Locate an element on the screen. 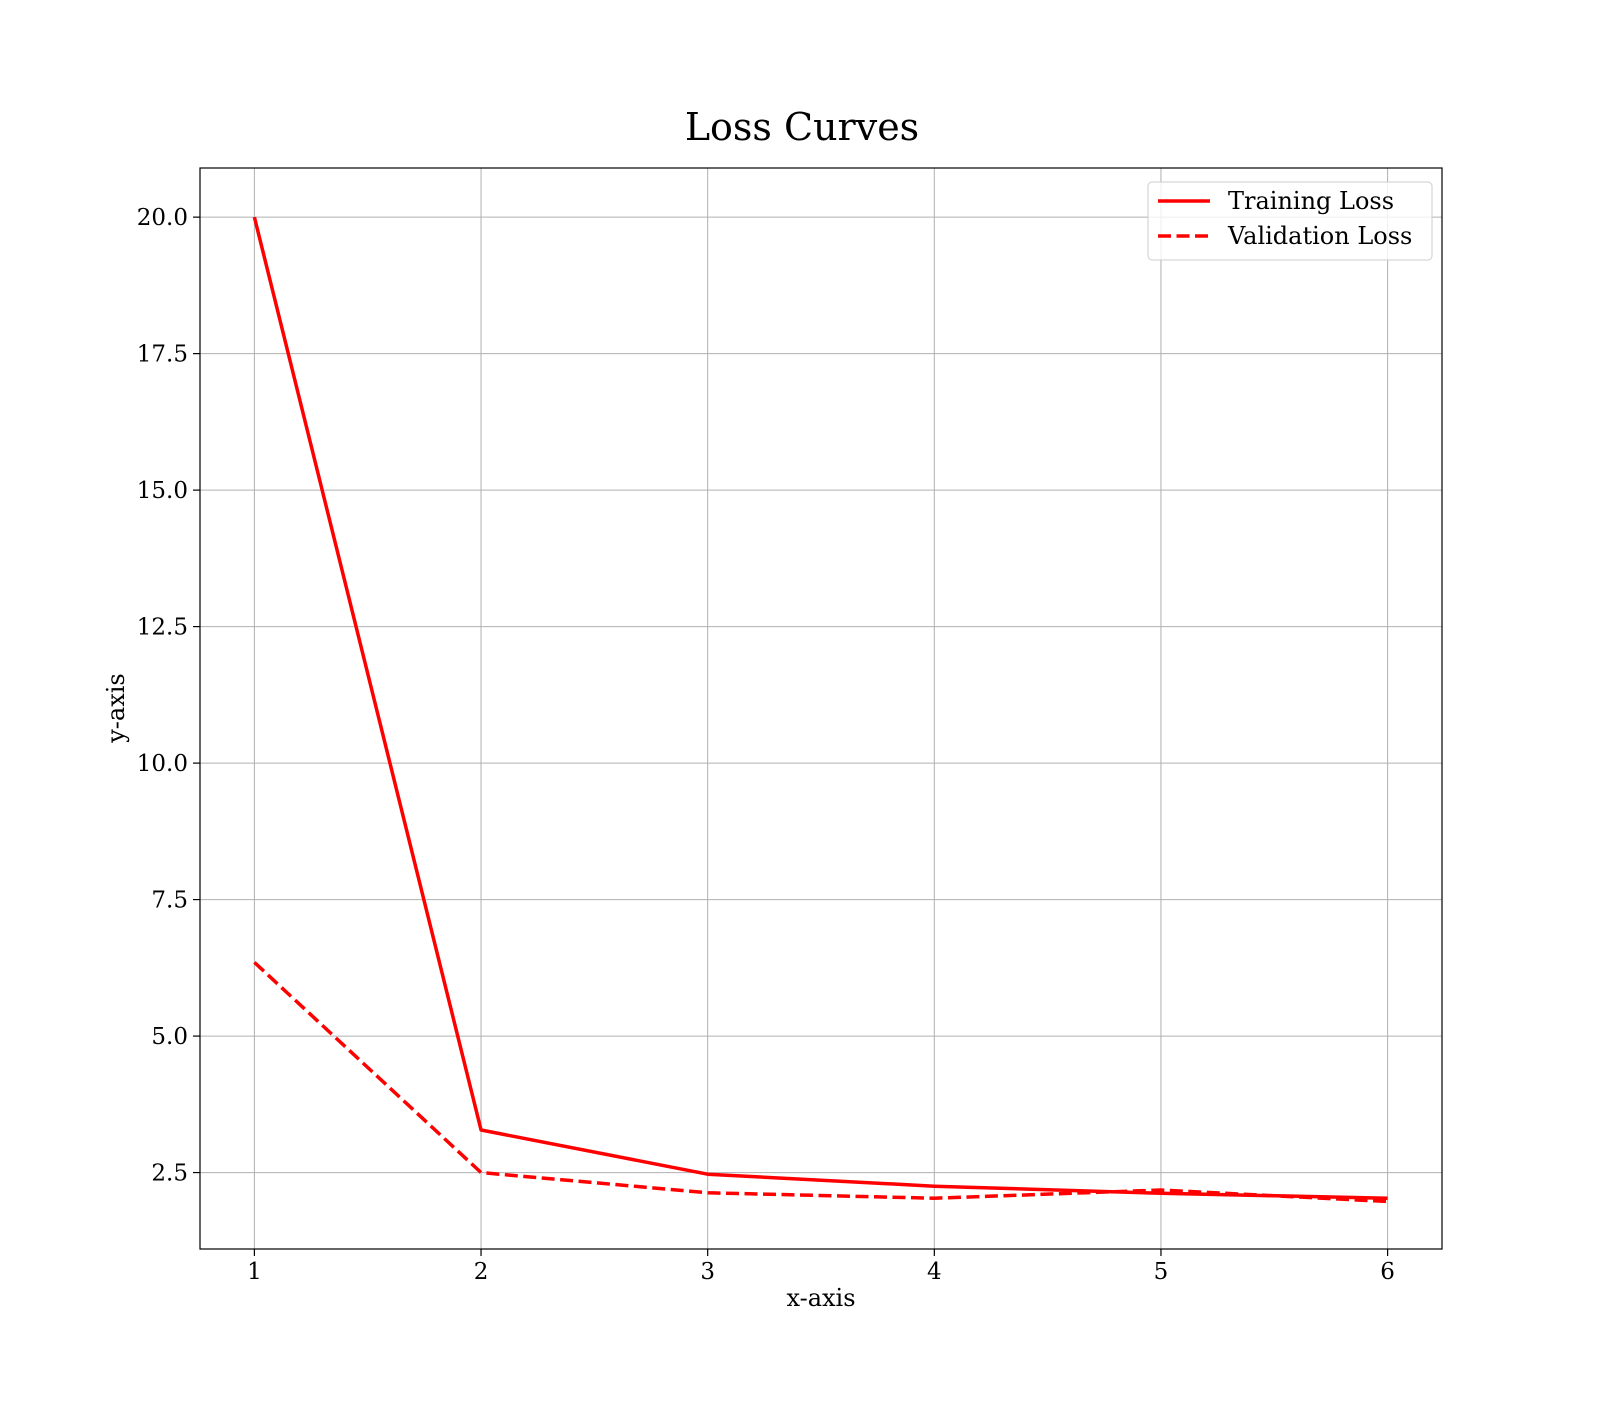 Image resolution: width=1600 pixels, height=1405 pixels. y-tick-label: 2.5 is located at coordinates (169, 1174).